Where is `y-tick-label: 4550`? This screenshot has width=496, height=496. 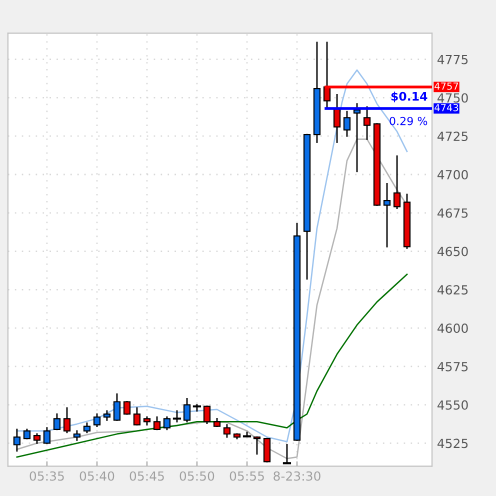 y-tick-label: 4550 is located at coordinates (452, 405).